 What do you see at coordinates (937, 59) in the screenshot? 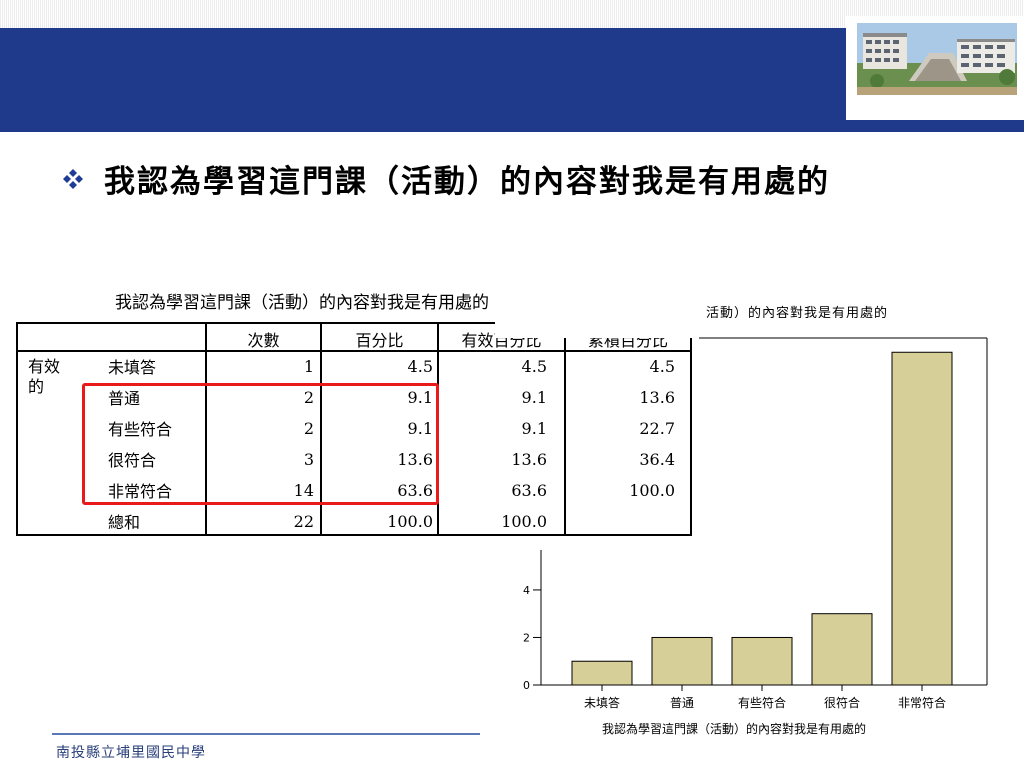
I see `school-building-photo` at bounding box center [937, 59].